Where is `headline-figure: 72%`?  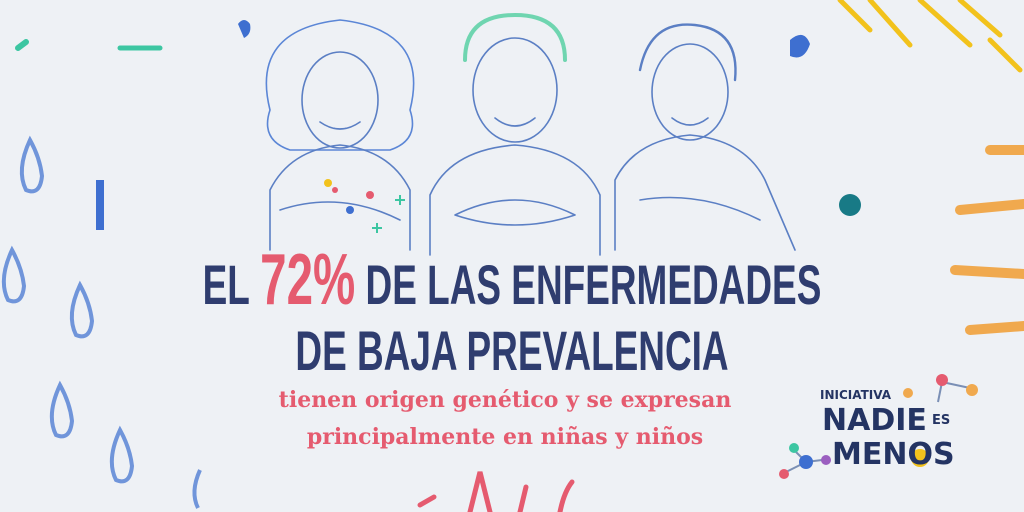
headline-figure: 72% is located at coordinates (307, 279).